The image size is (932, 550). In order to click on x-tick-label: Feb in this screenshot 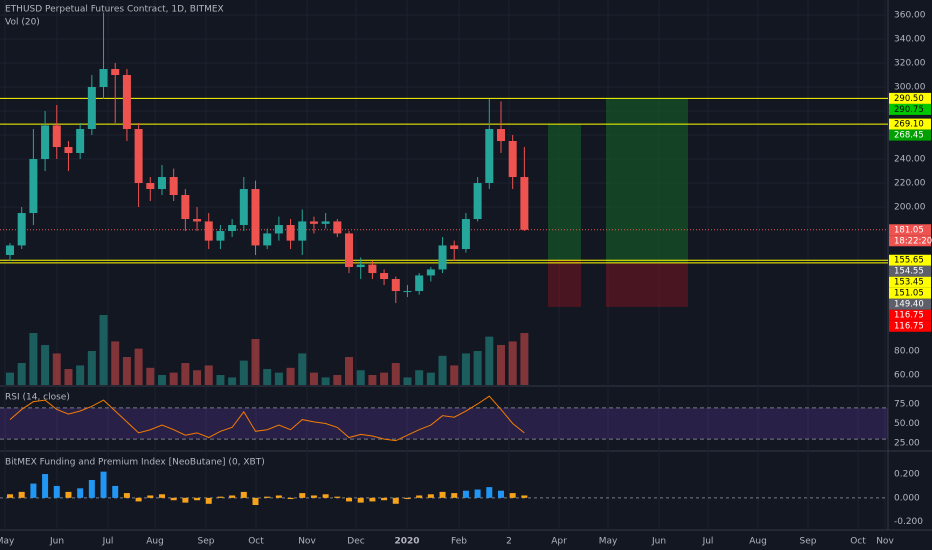, I will do `click(459, 542)`.